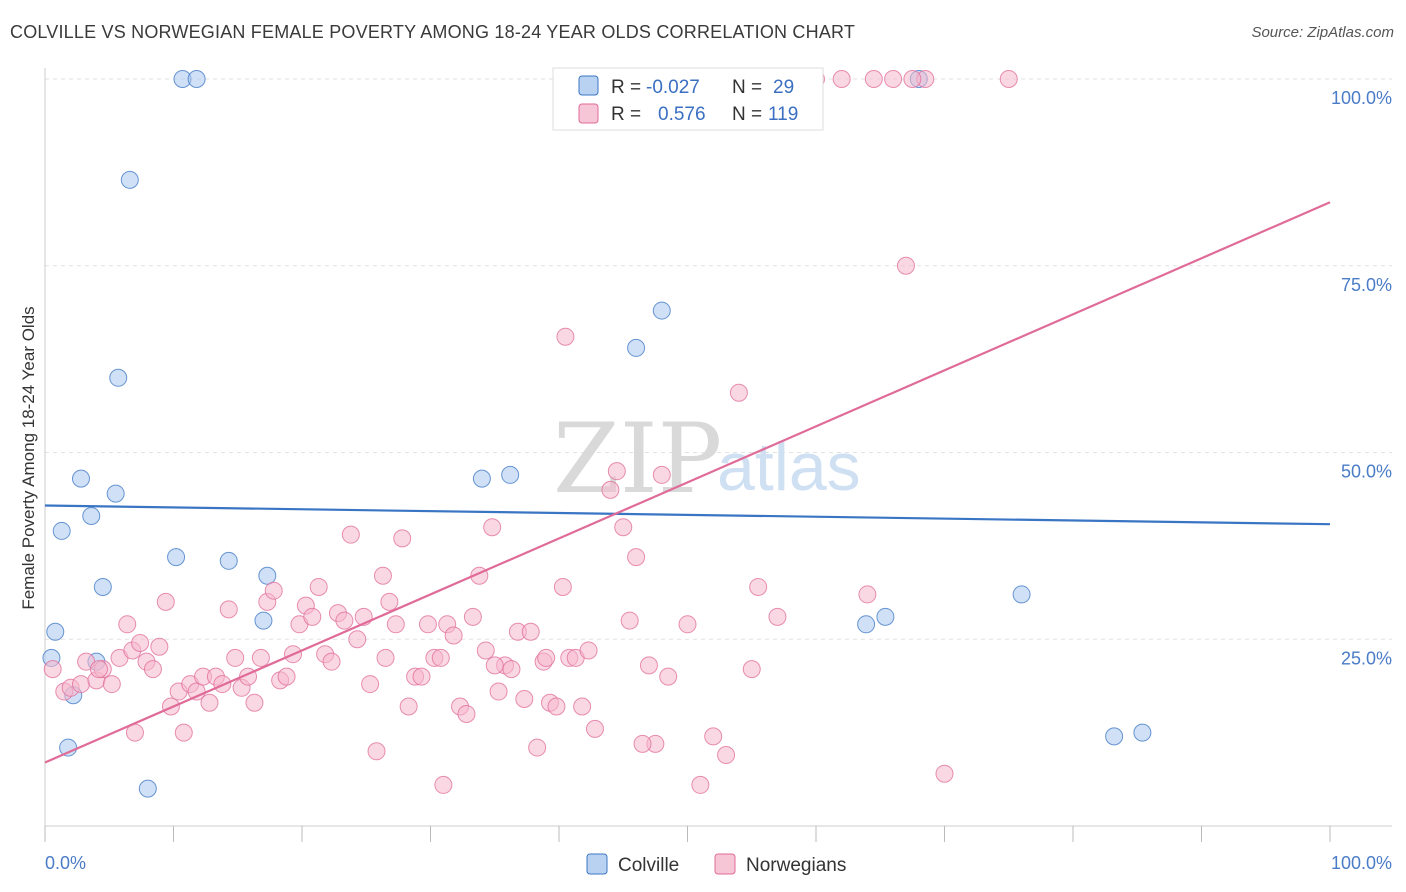  I want to click on legend-n-value: 29, so click(783, 87).